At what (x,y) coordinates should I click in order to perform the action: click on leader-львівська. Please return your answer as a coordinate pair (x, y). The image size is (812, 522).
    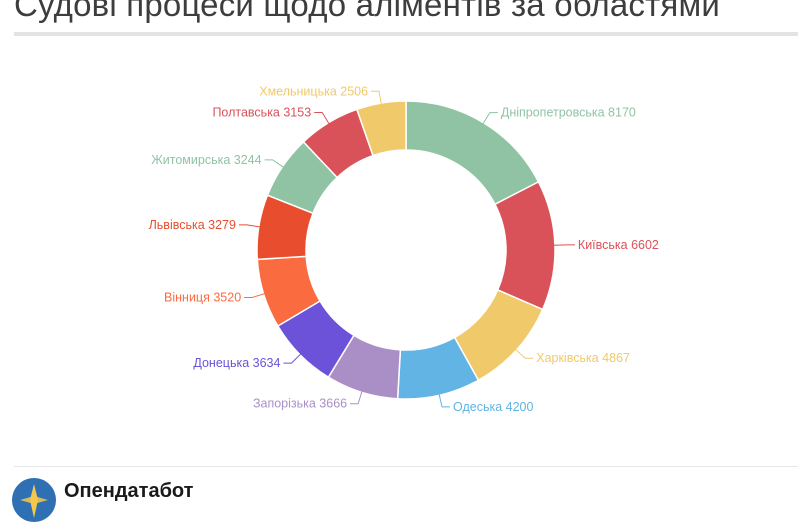
    Looking at the image, I should click on (250, 226).